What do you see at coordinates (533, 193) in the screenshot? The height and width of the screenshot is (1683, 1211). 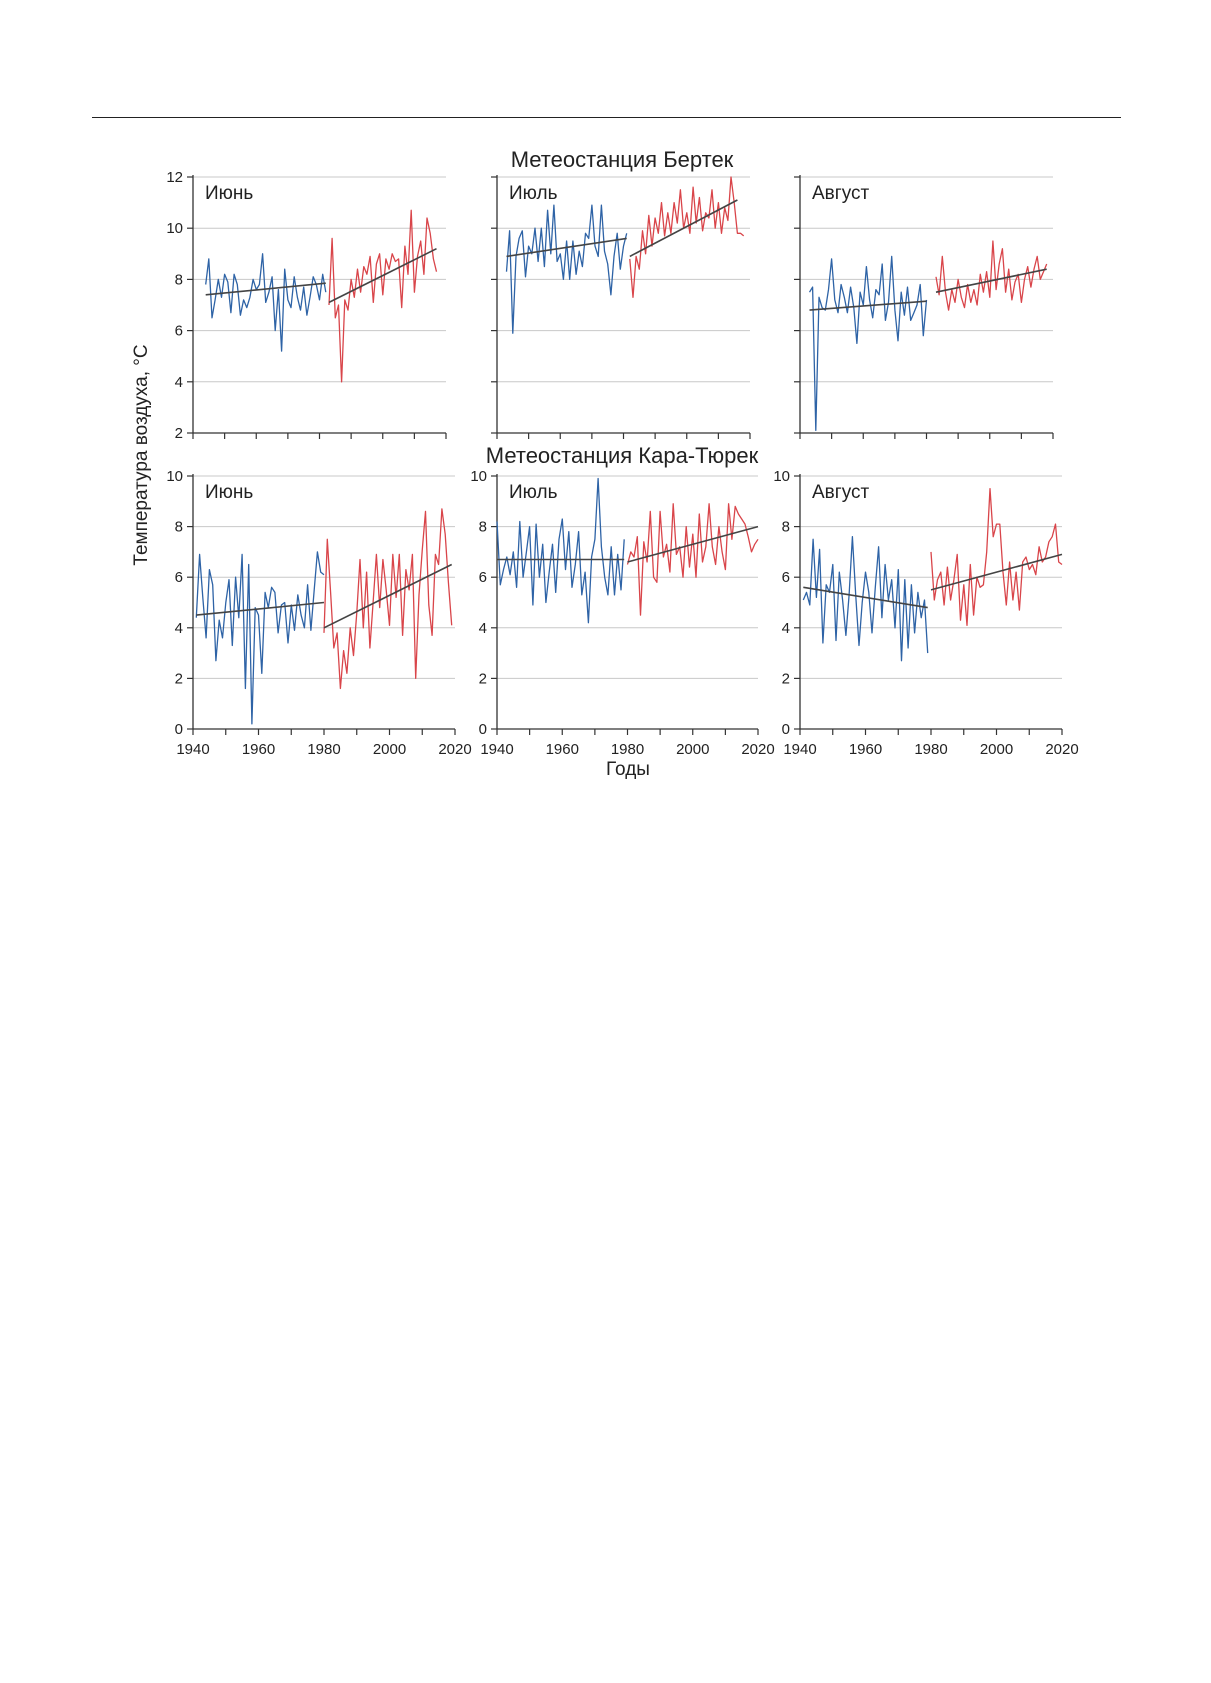 I see `panel-label-bertek-july: Июль` at bounding box center [533, 193].